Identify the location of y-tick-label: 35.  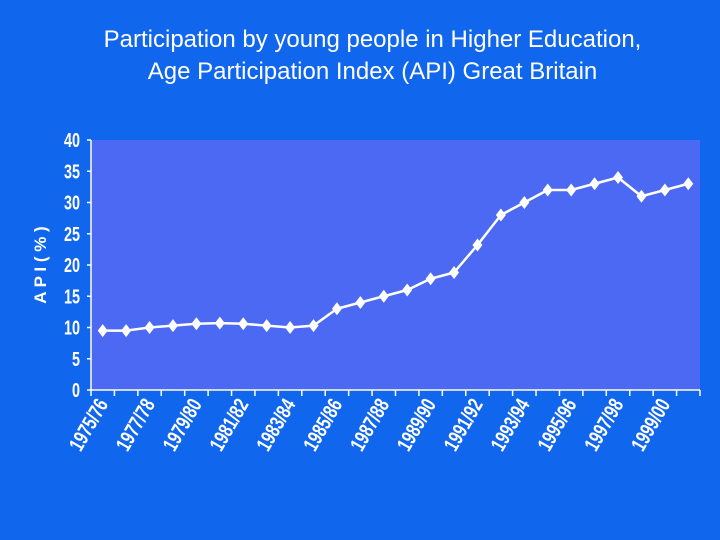
(72, 171).